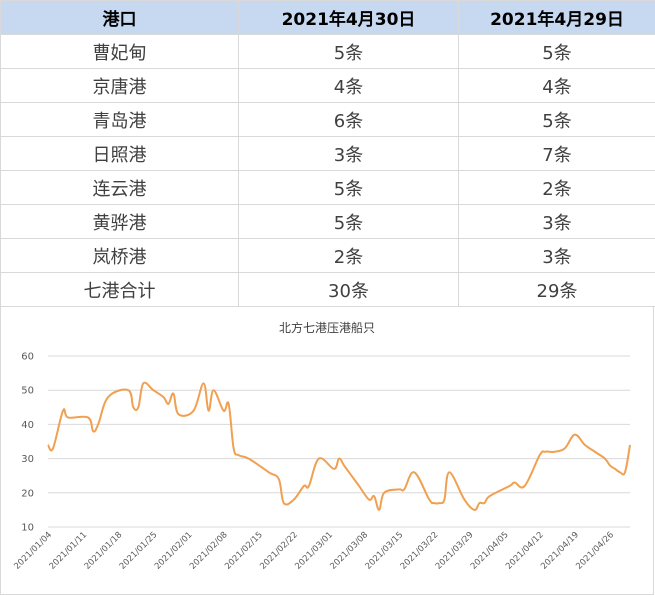  Describe the element at coordinates (327, 327) in the screenshot. I see `chart-title: 北方七港压港船只` at that location.